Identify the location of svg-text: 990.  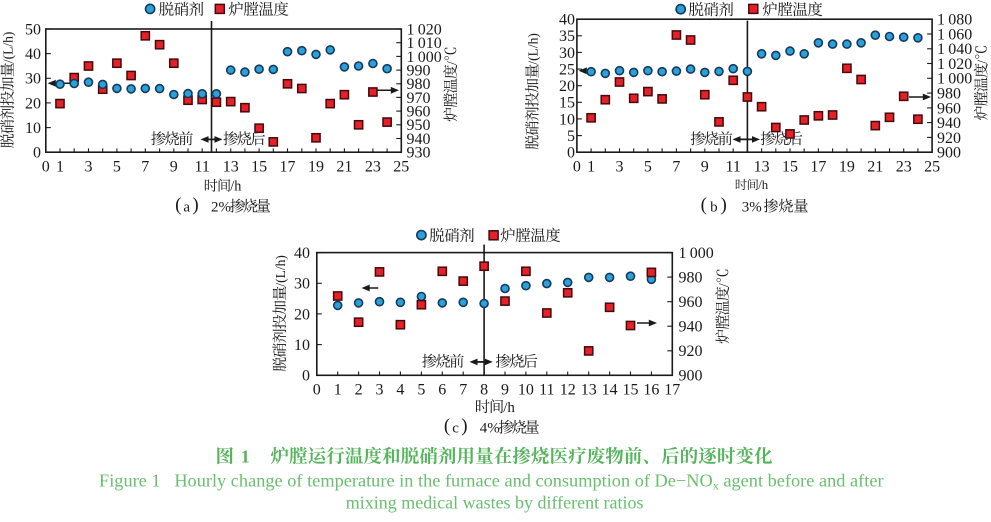
(419, 71).